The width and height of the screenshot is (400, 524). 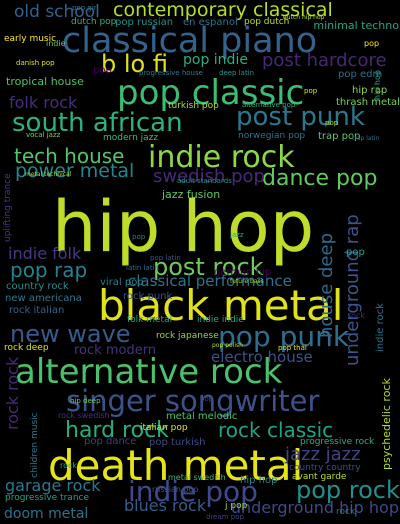 What do you see at coordinates (225, 517) in the screenshot?
I see `word-dream-pop: dream pop` at bounding box center [225, 517].